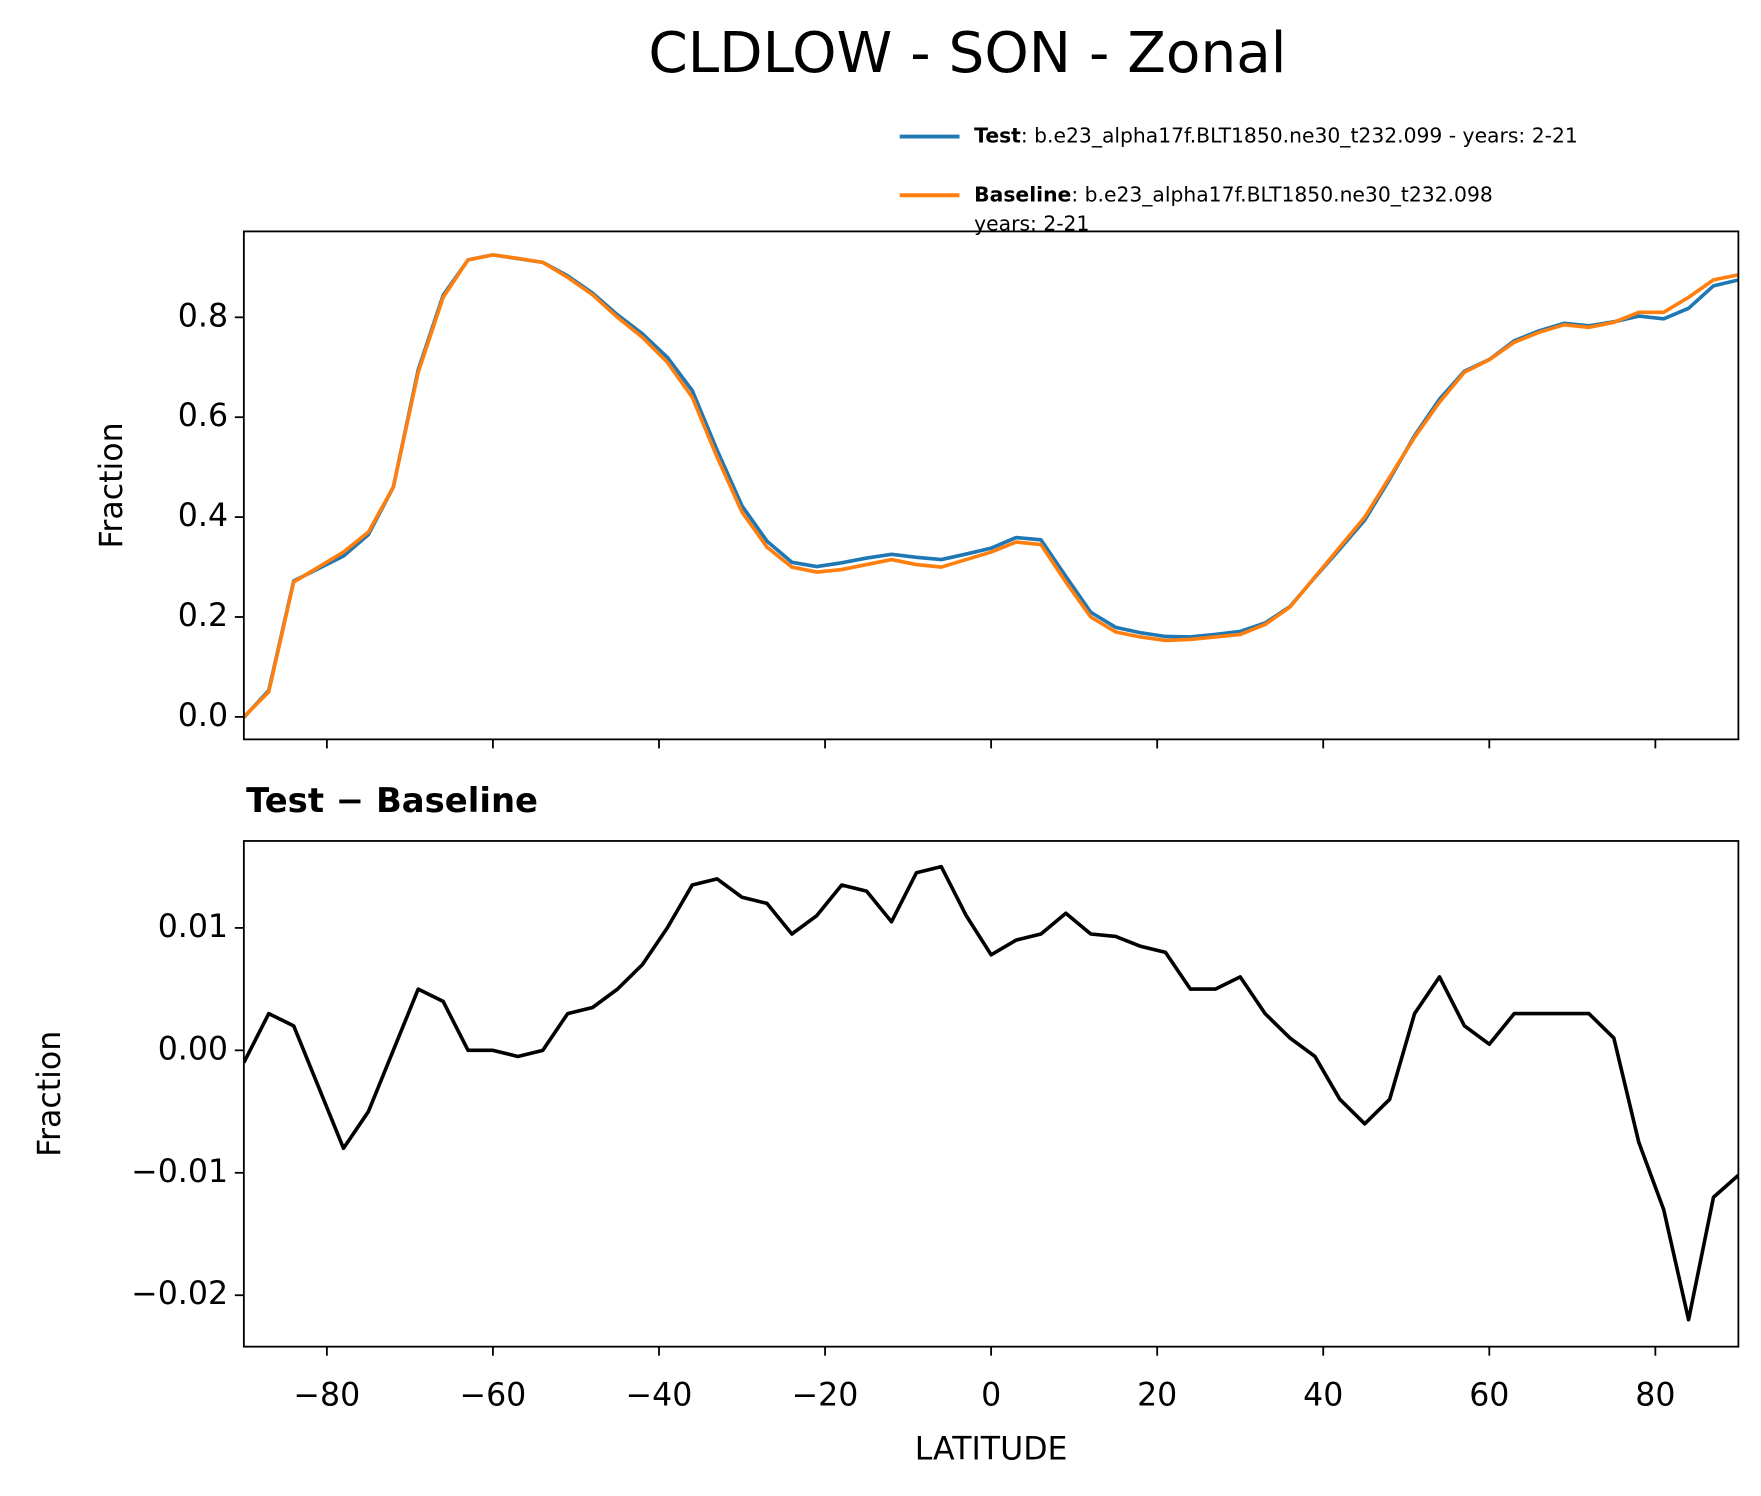 The height and width of the screenshot is (1496, 1761). What do you see at coordinates (392, 800) in the screenshot?
I see `subplot-title: Test − Baseline` at bounding box center [392, 800].